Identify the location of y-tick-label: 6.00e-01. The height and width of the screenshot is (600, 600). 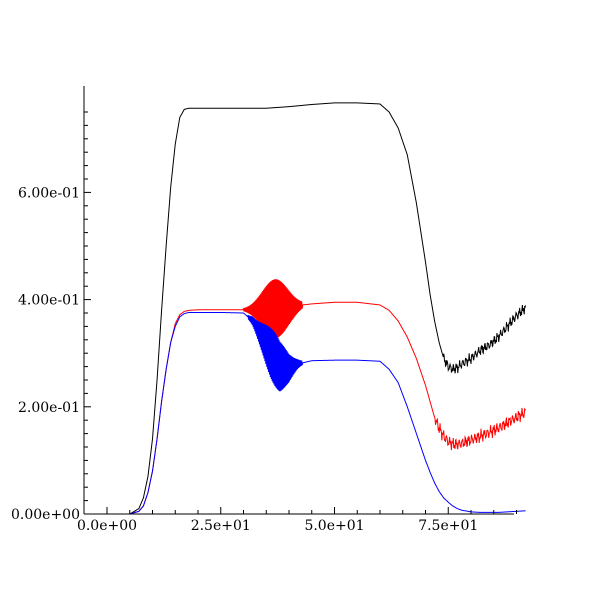
(49, 193).